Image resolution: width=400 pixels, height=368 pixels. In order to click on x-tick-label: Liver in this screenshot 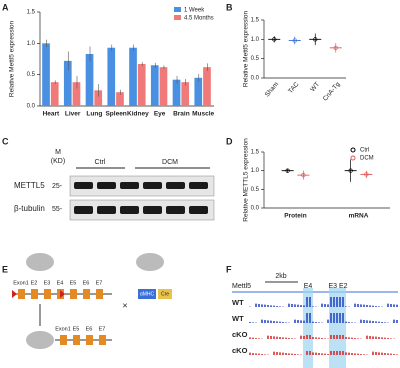, I will do `click(73, 114)`.